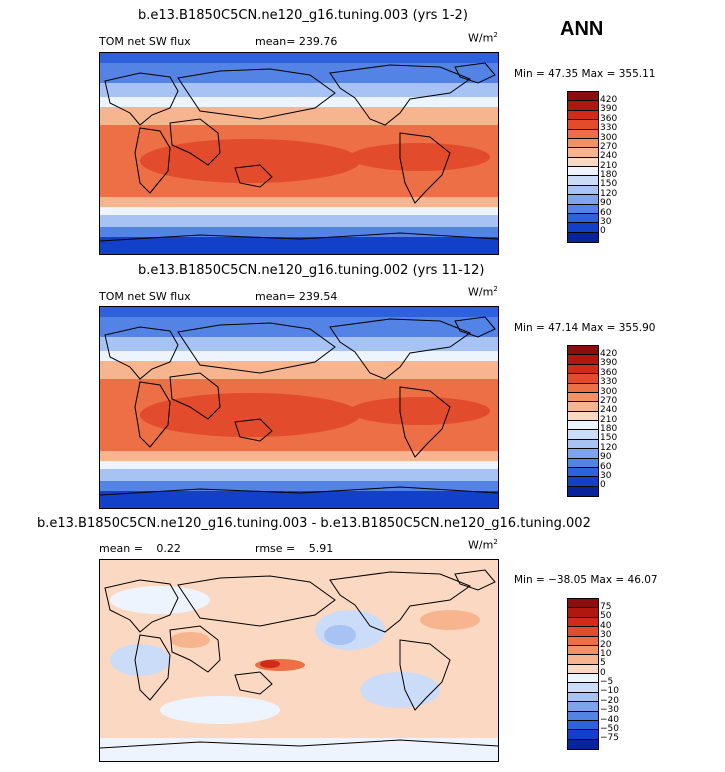  Describe the element at coordinates (606, 607) in the screenshot. I see `colorbar-tick-label: 75` at that location.